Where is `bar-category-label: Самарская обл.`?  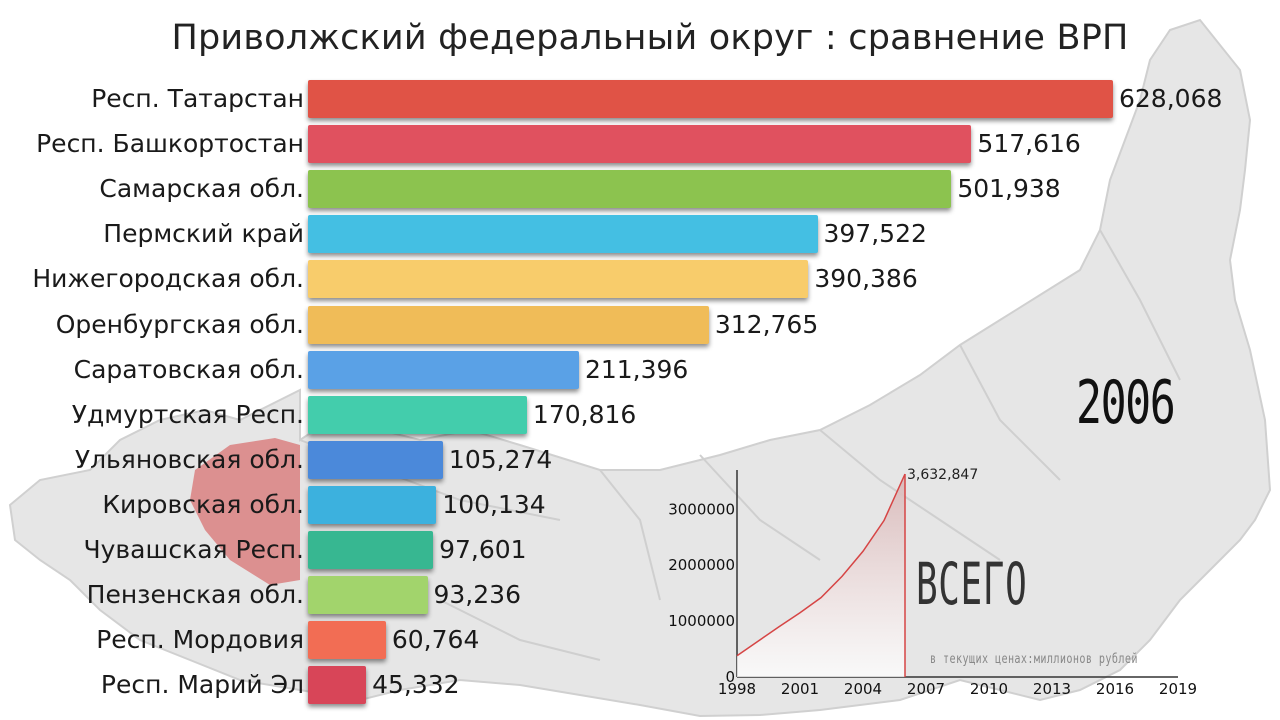
bar-category-label: Самарская обл. is located at coordinates (201, 189).